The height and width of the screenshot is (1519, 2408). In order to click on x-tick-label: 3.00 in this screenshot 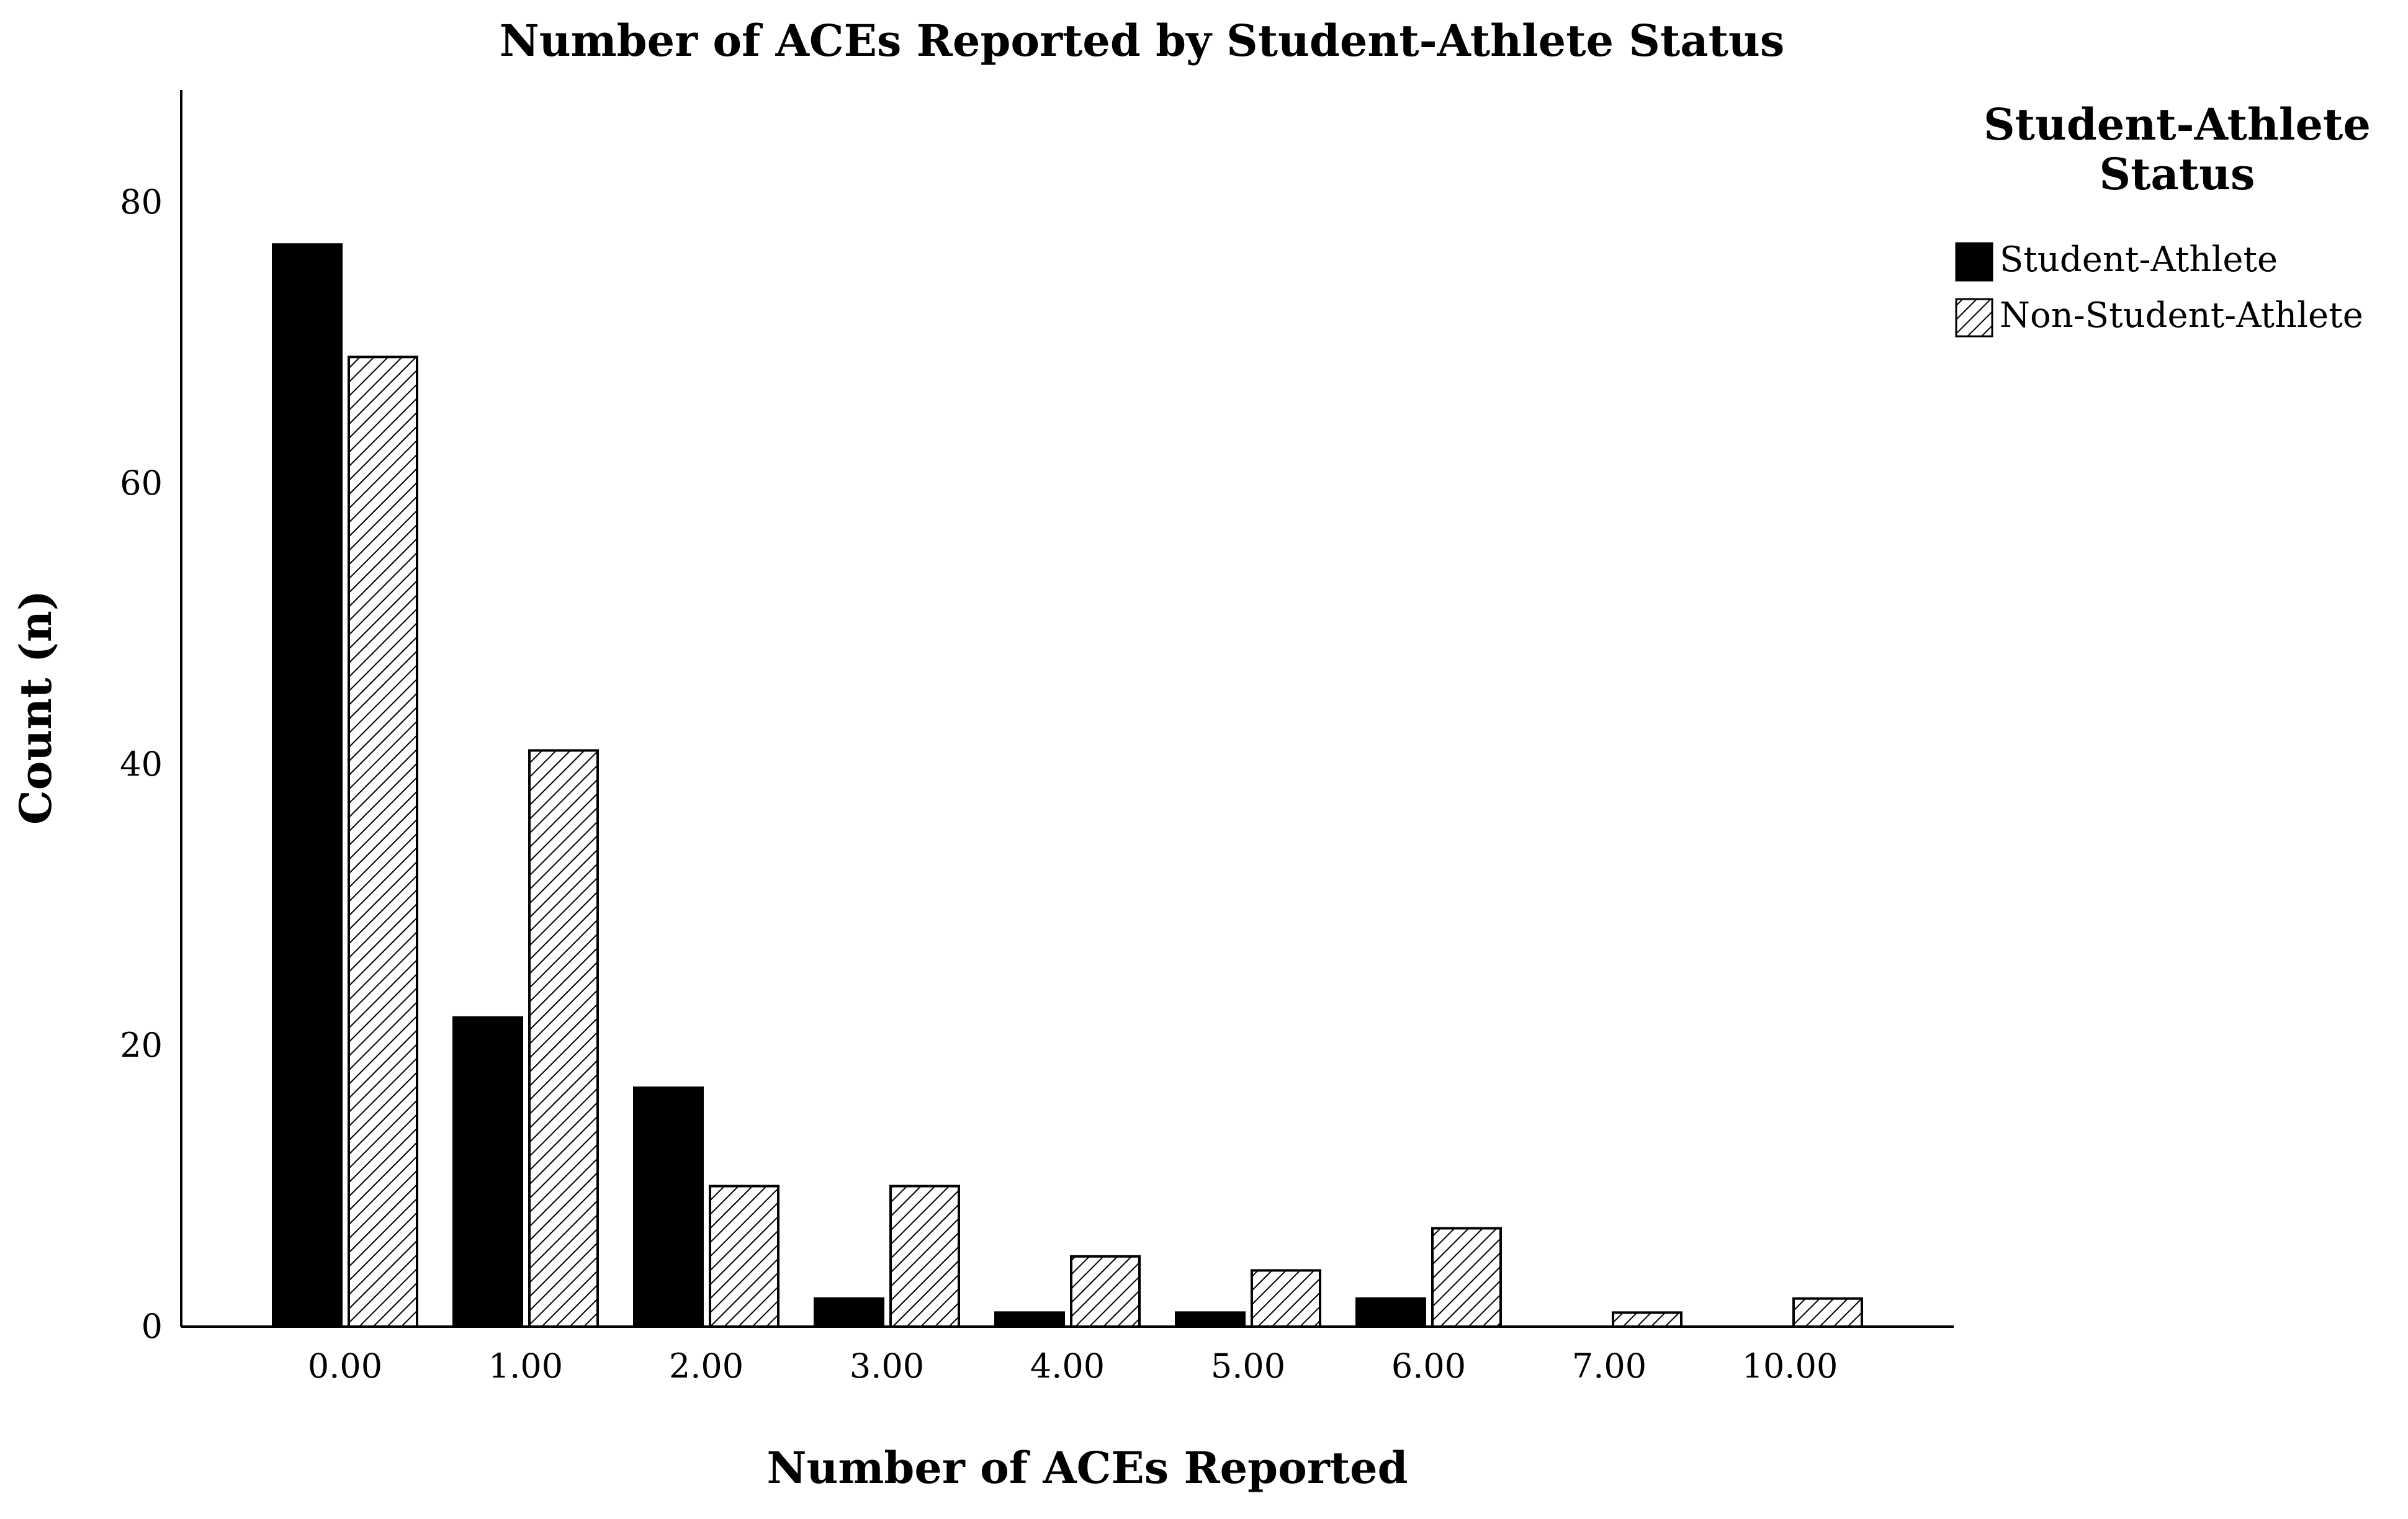, I will do `click(887, 1366)`.